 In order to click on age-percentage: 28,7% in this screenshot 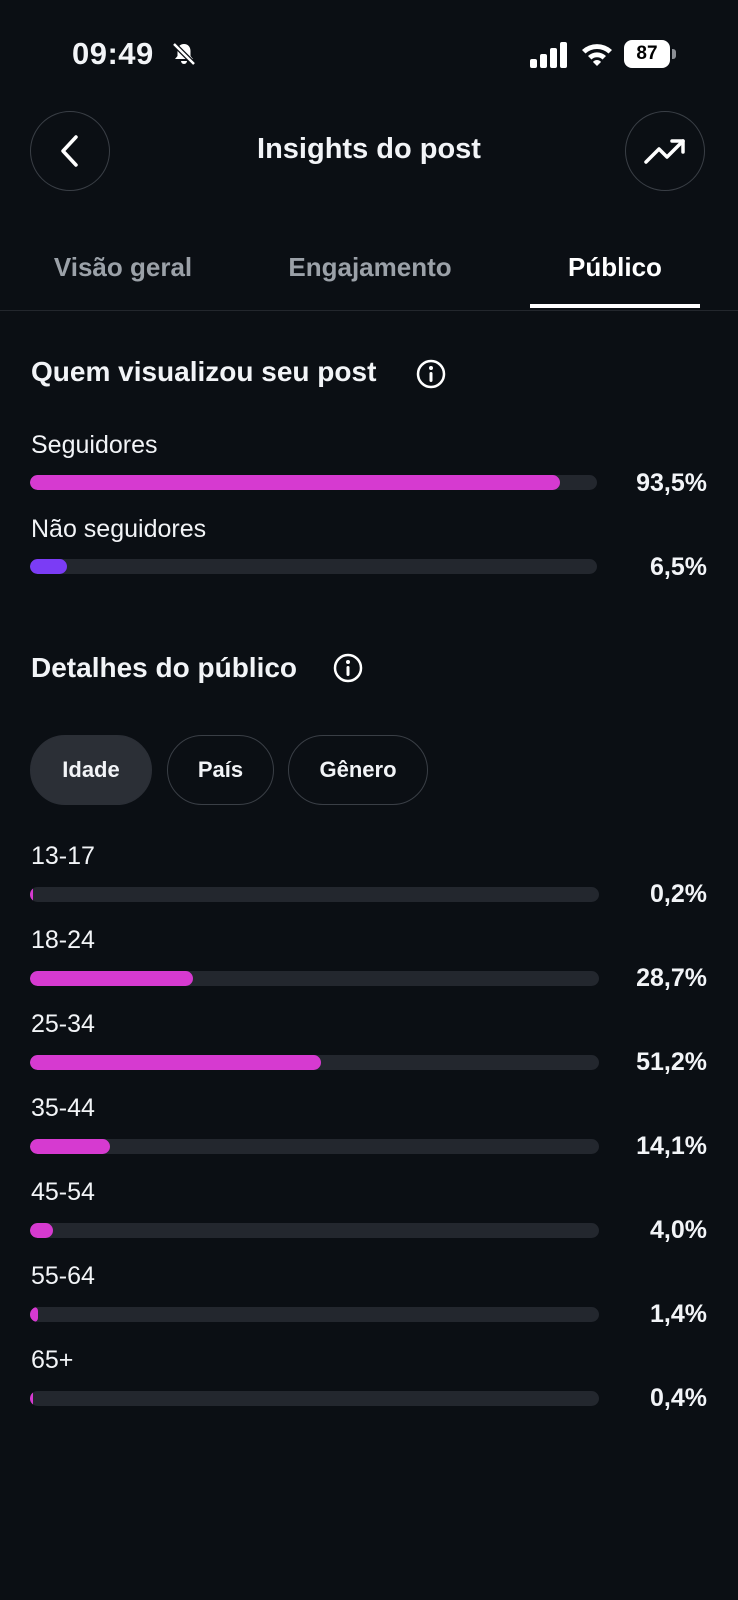, I will do `click(671, 978)`.